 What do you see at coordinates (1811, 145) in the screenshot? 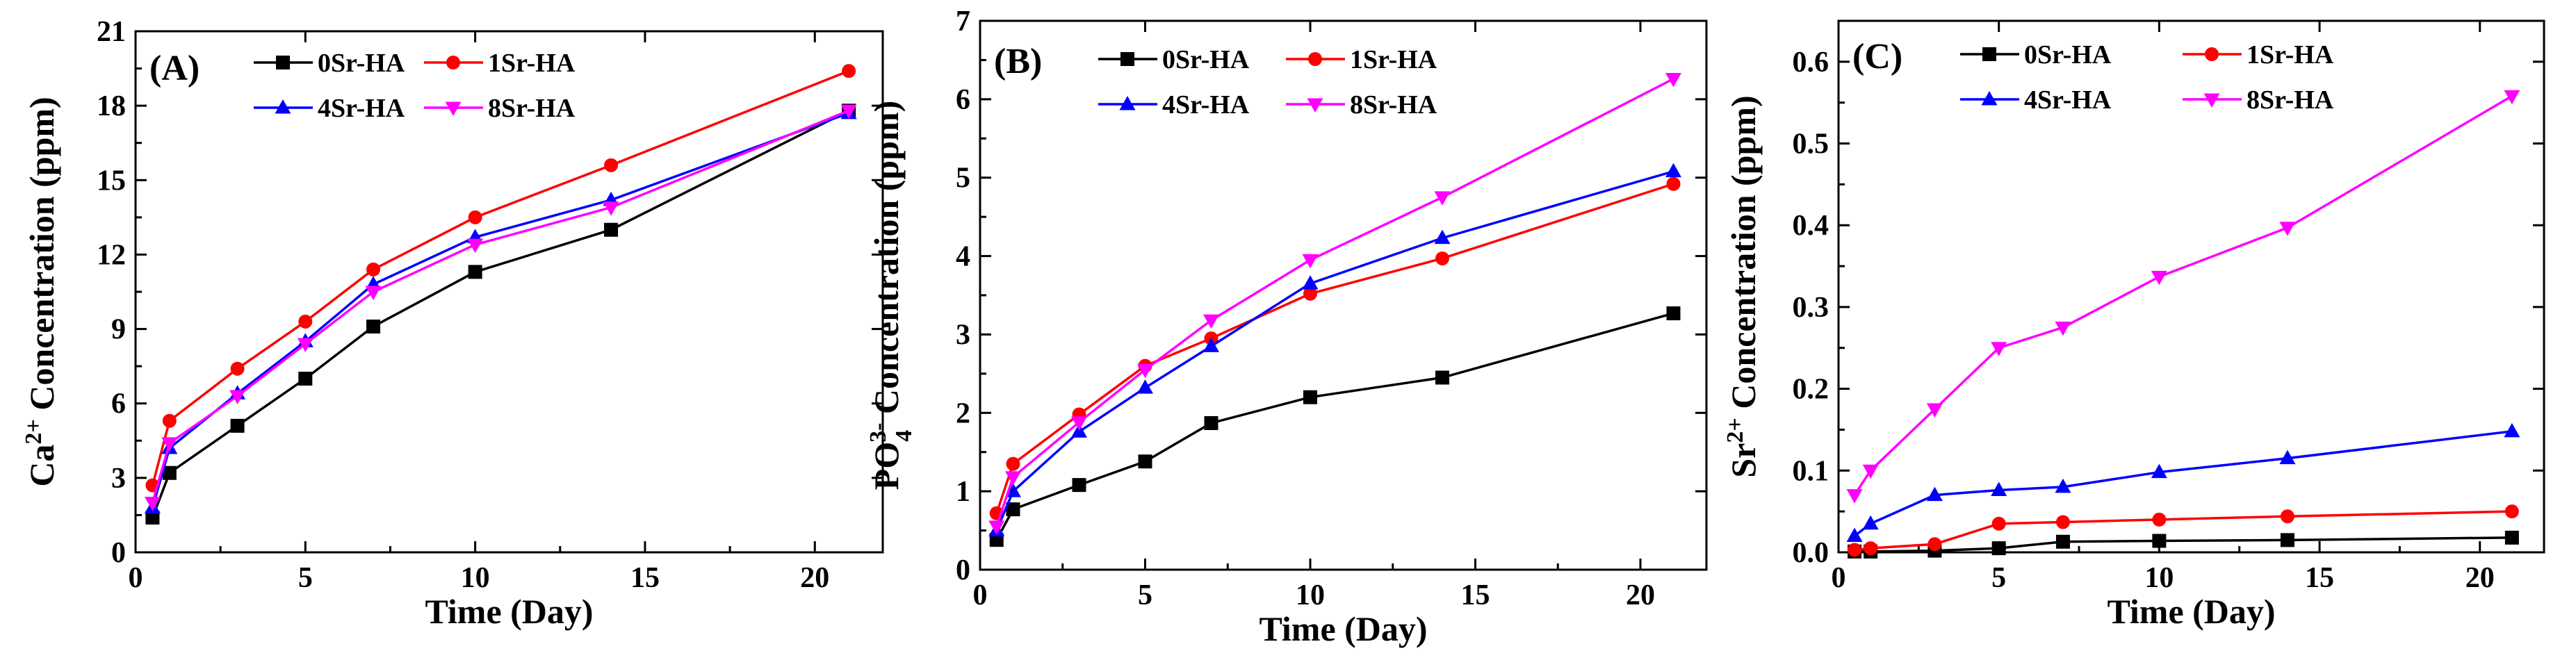
I see `y-tick-label: 0.5` at bounding box center [1811, 145].